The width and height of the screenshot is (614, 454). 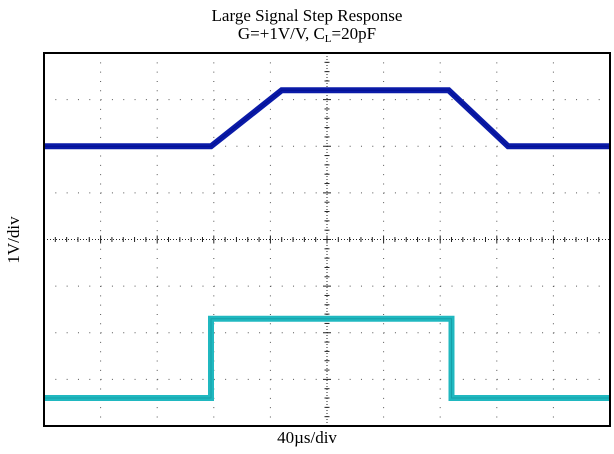 I want to click on subtitle-subscript: L, so click(x=328, y=39).